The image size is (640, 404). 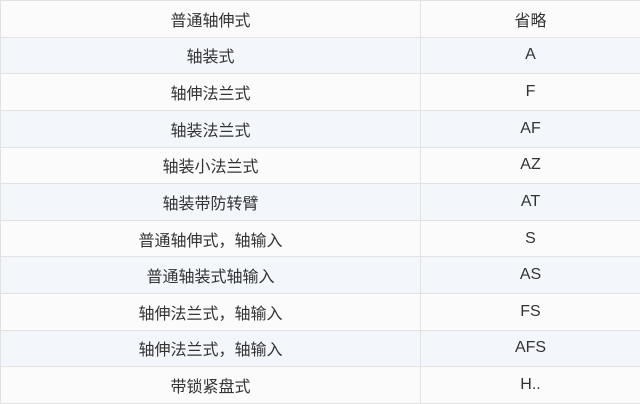 I want to click on code-cell: FS, so click(x=530, y=312).